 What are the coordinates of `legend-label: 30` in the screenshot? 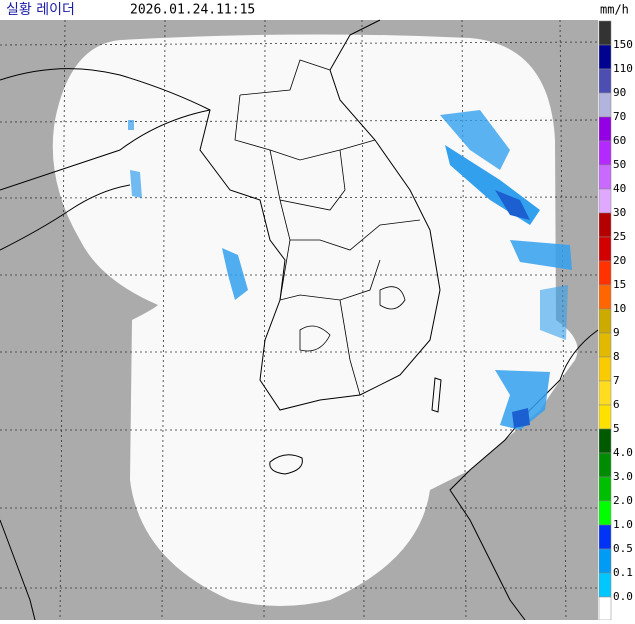 It's located at (619, 212).